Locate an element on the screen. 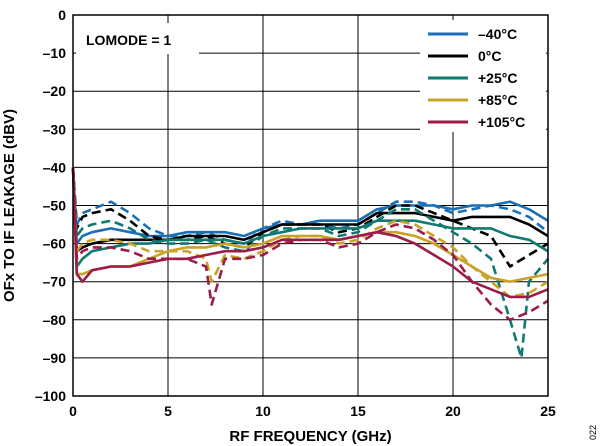 This screenshot has width=603, height=446. x-tick-label: 5 is located at coordinates (168, 411).